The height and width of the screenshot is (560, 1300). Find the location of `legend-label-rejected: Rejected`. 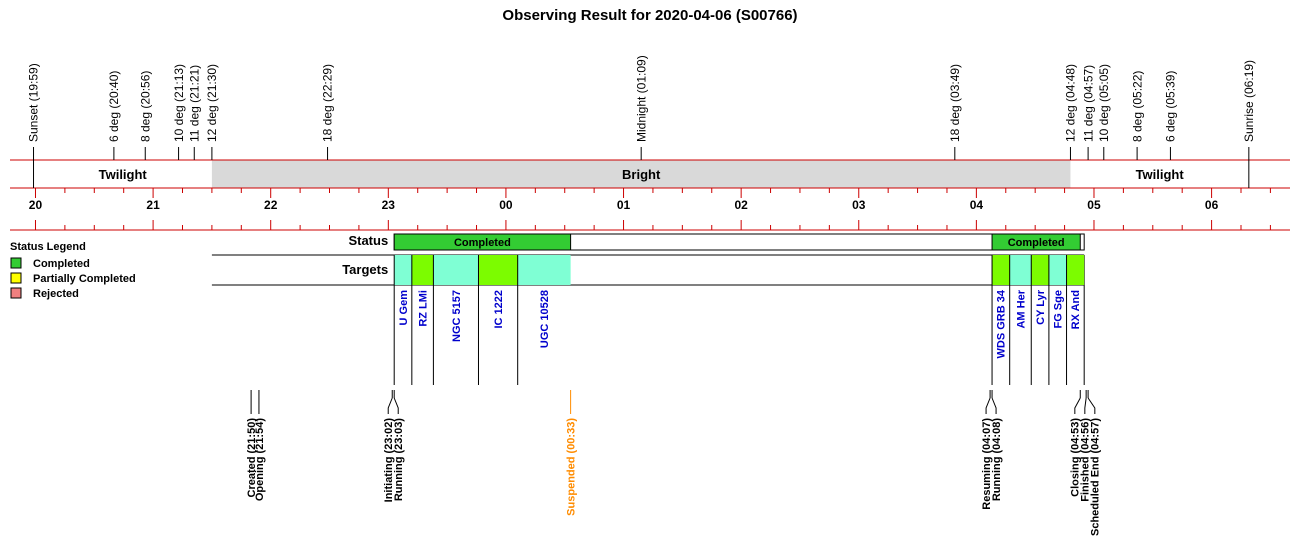

legend-label-rejected: Rejected is located at coordinates (56, 294).